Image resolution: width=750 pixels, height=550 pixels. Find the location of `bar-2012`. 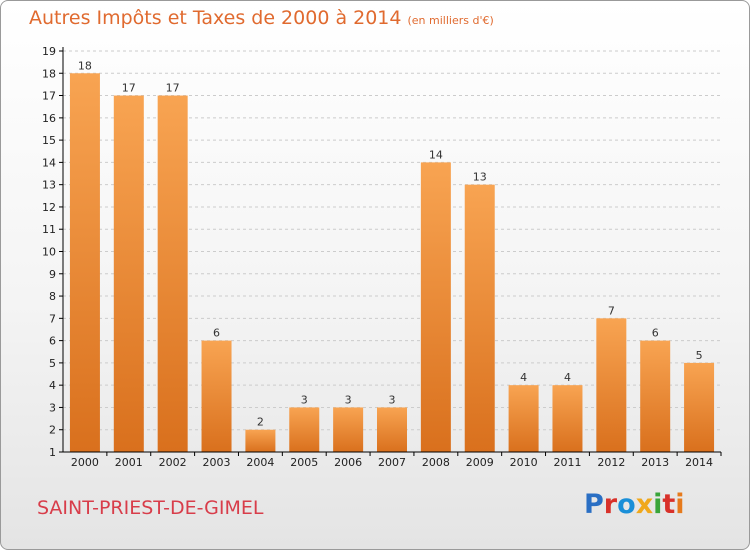

bar-2012 is located at coordinates (611, 385).